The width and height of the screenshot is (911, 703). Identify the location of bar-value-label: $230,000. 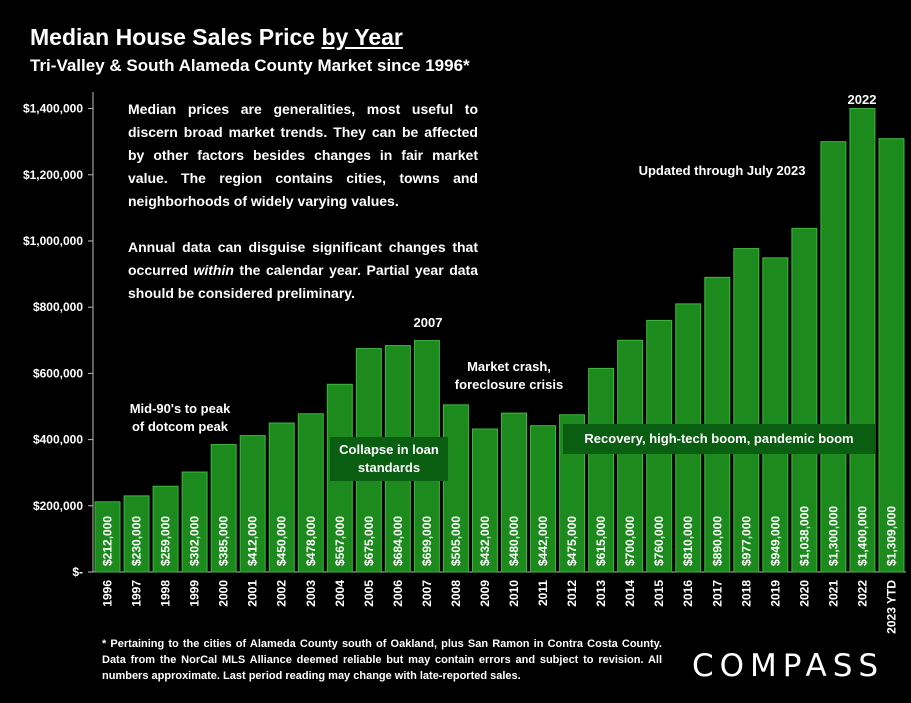
(137, 541).